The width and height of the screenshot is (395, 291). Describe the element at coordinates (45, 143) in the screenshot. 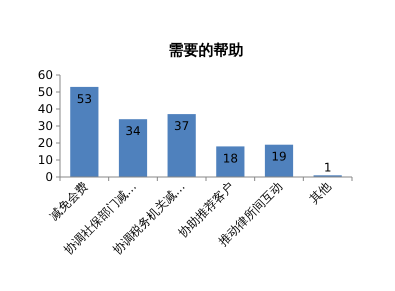

I see `y-tick-label: 20` at that location.